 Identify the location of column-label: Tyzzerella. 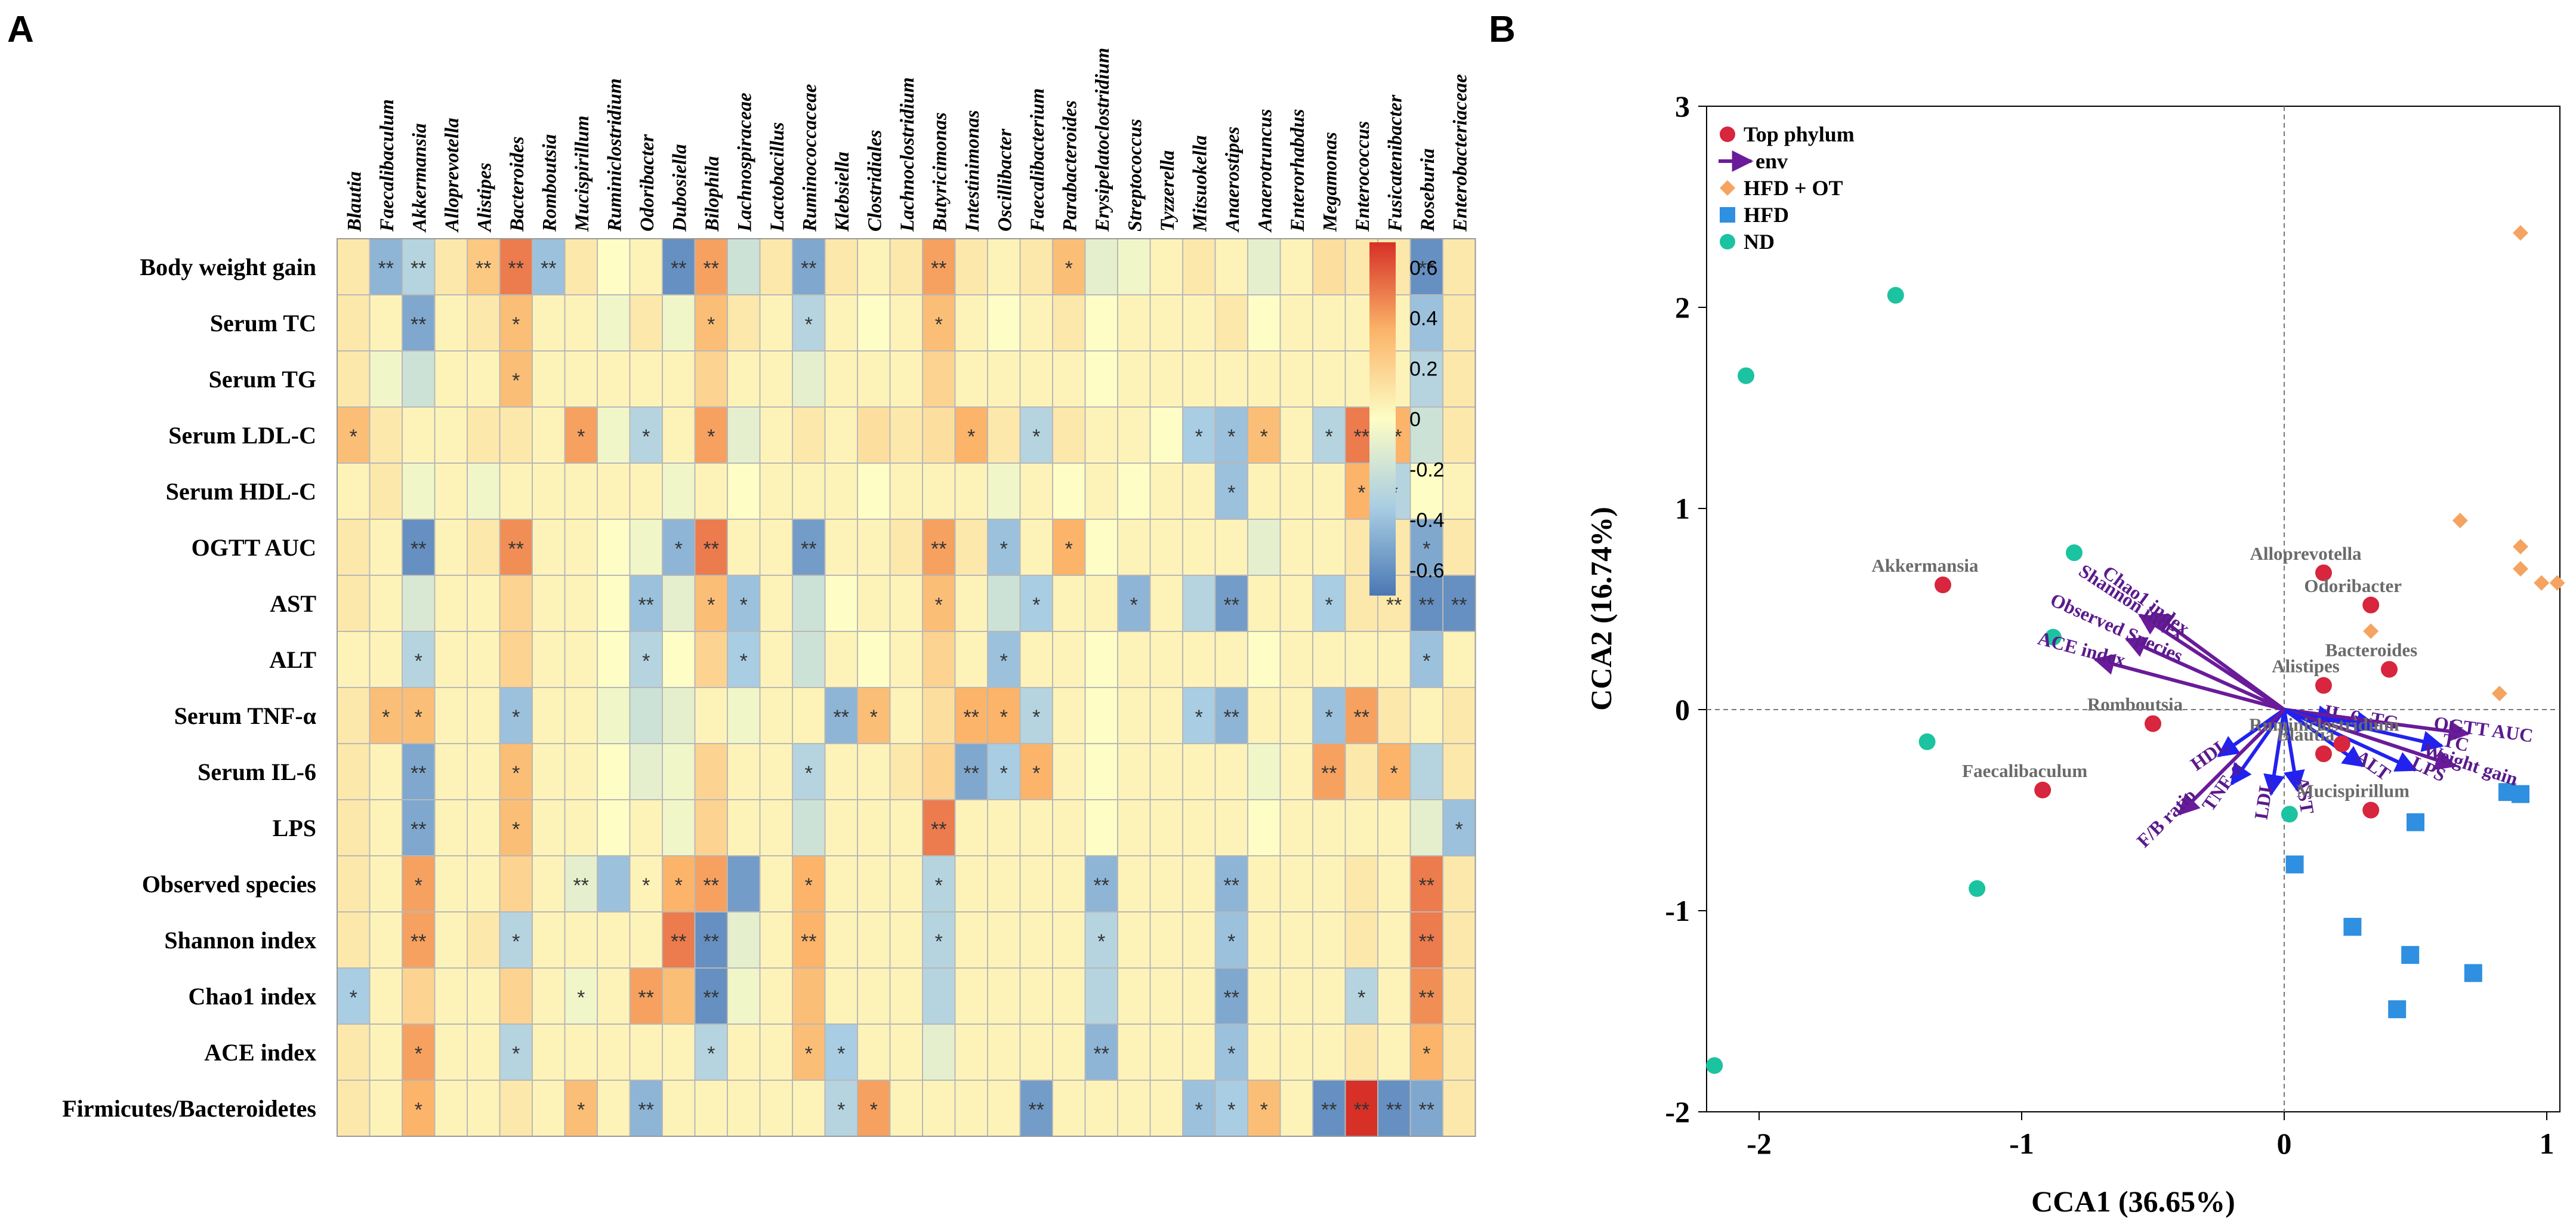
(1168, 191).